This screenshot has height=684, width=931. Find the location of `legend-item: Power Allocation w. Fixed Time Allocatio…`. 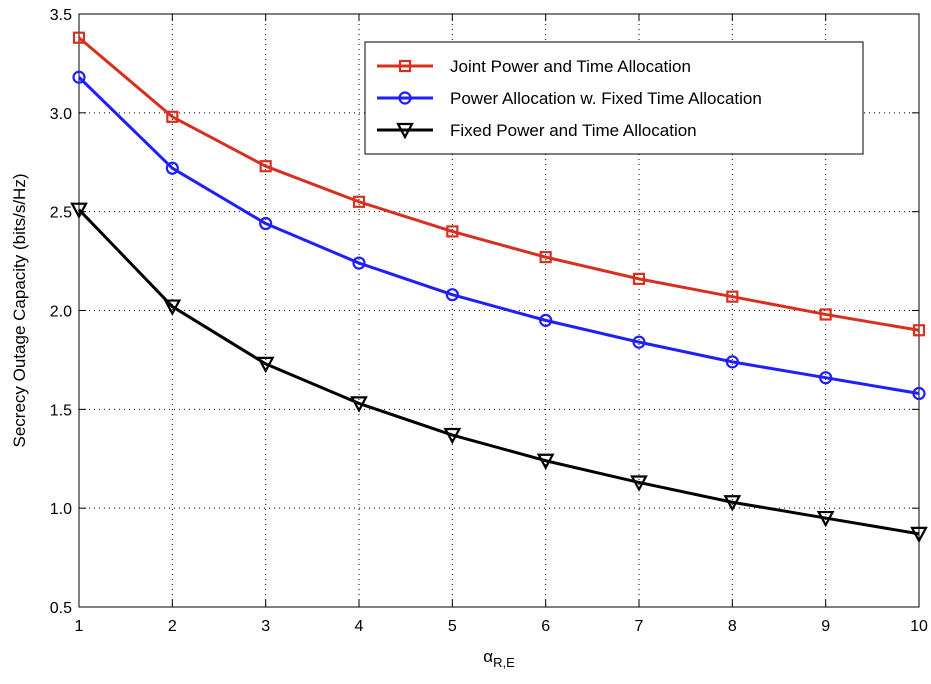

legend-item: Power Allocation w. Fixed Time Allocatio… is located at coordinates (569, 98).